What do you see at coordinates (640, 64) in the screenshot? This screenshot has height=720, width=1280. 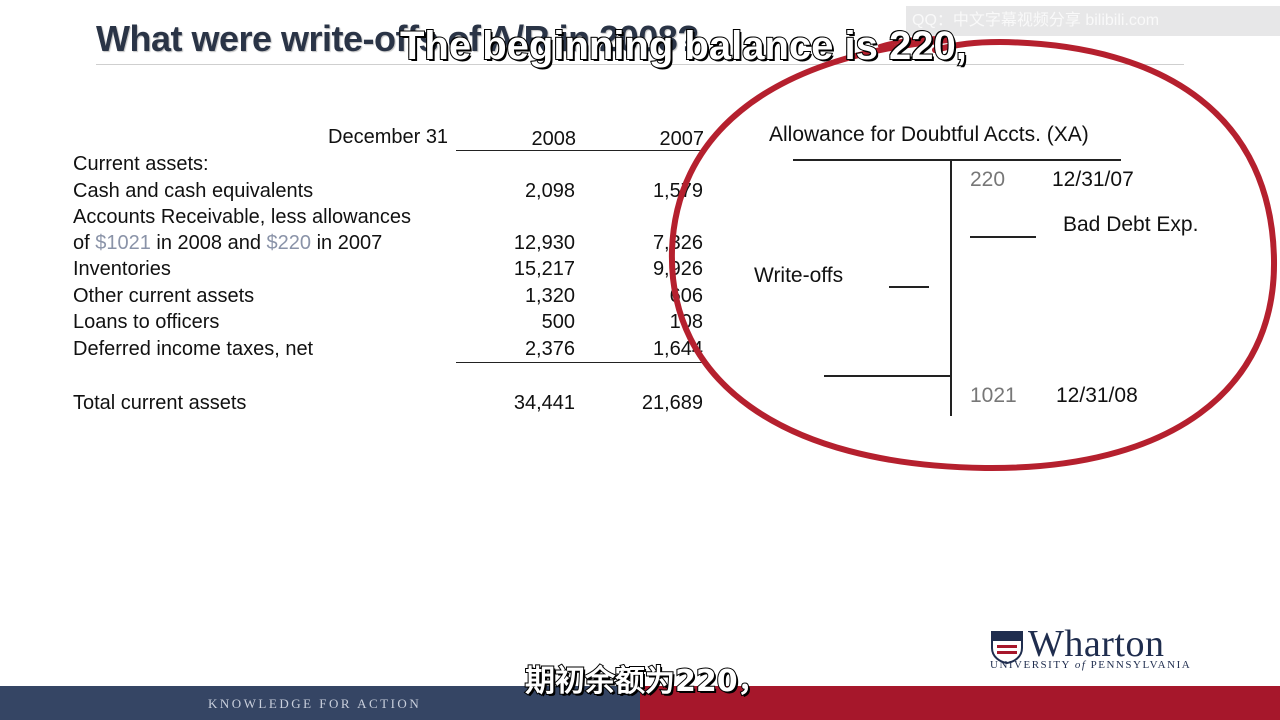 I see `title-divider` at bounding box center [640, 64].